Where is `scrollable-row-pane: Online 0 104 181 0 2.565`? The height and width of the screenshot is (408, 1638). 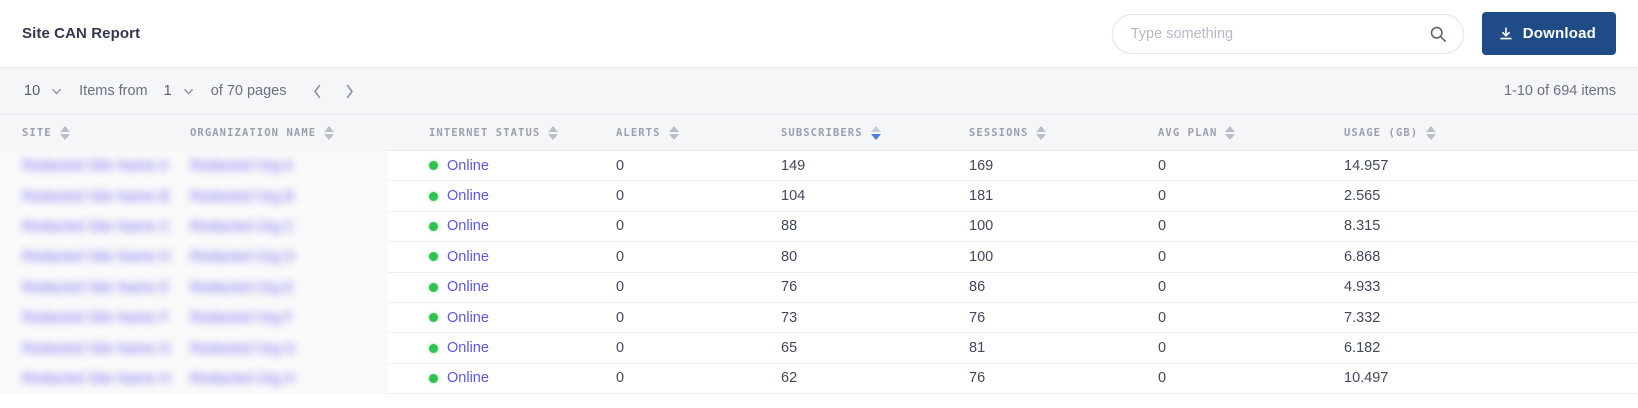 scrollable-row-pane: Online 0 104 181 0 2.565 is located at coordinates (1013, 196).